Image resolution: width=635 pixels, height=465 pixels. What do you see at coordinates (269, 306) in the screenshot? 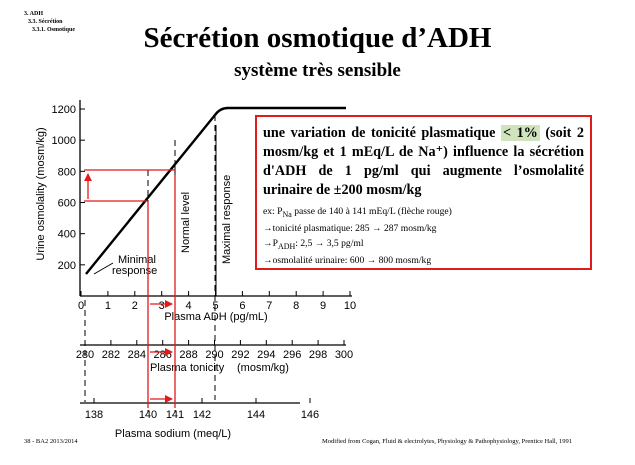
I see `x-adh-tick-label: 7` at bounding box center [269, 306].